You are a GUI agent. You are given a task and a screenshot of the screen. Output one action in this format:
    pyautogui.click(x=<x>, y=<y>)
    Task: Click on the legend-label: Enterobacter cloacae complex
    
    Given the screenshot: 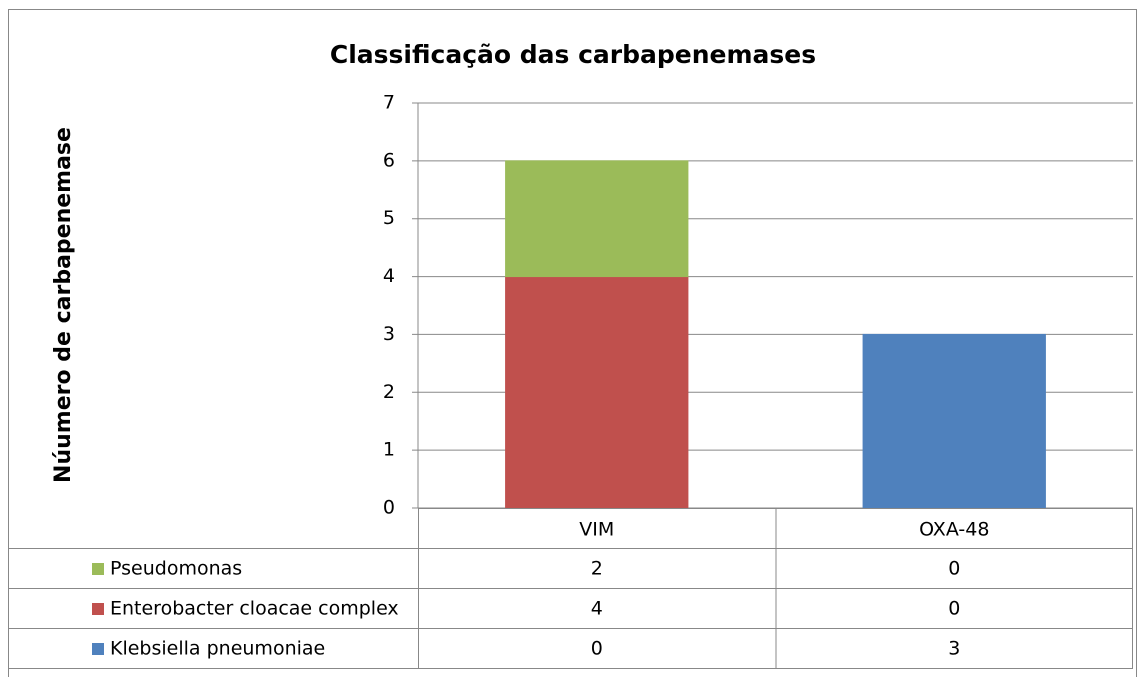 What is the action you would take?
    pyautogui.click(x=254, y=609)
    